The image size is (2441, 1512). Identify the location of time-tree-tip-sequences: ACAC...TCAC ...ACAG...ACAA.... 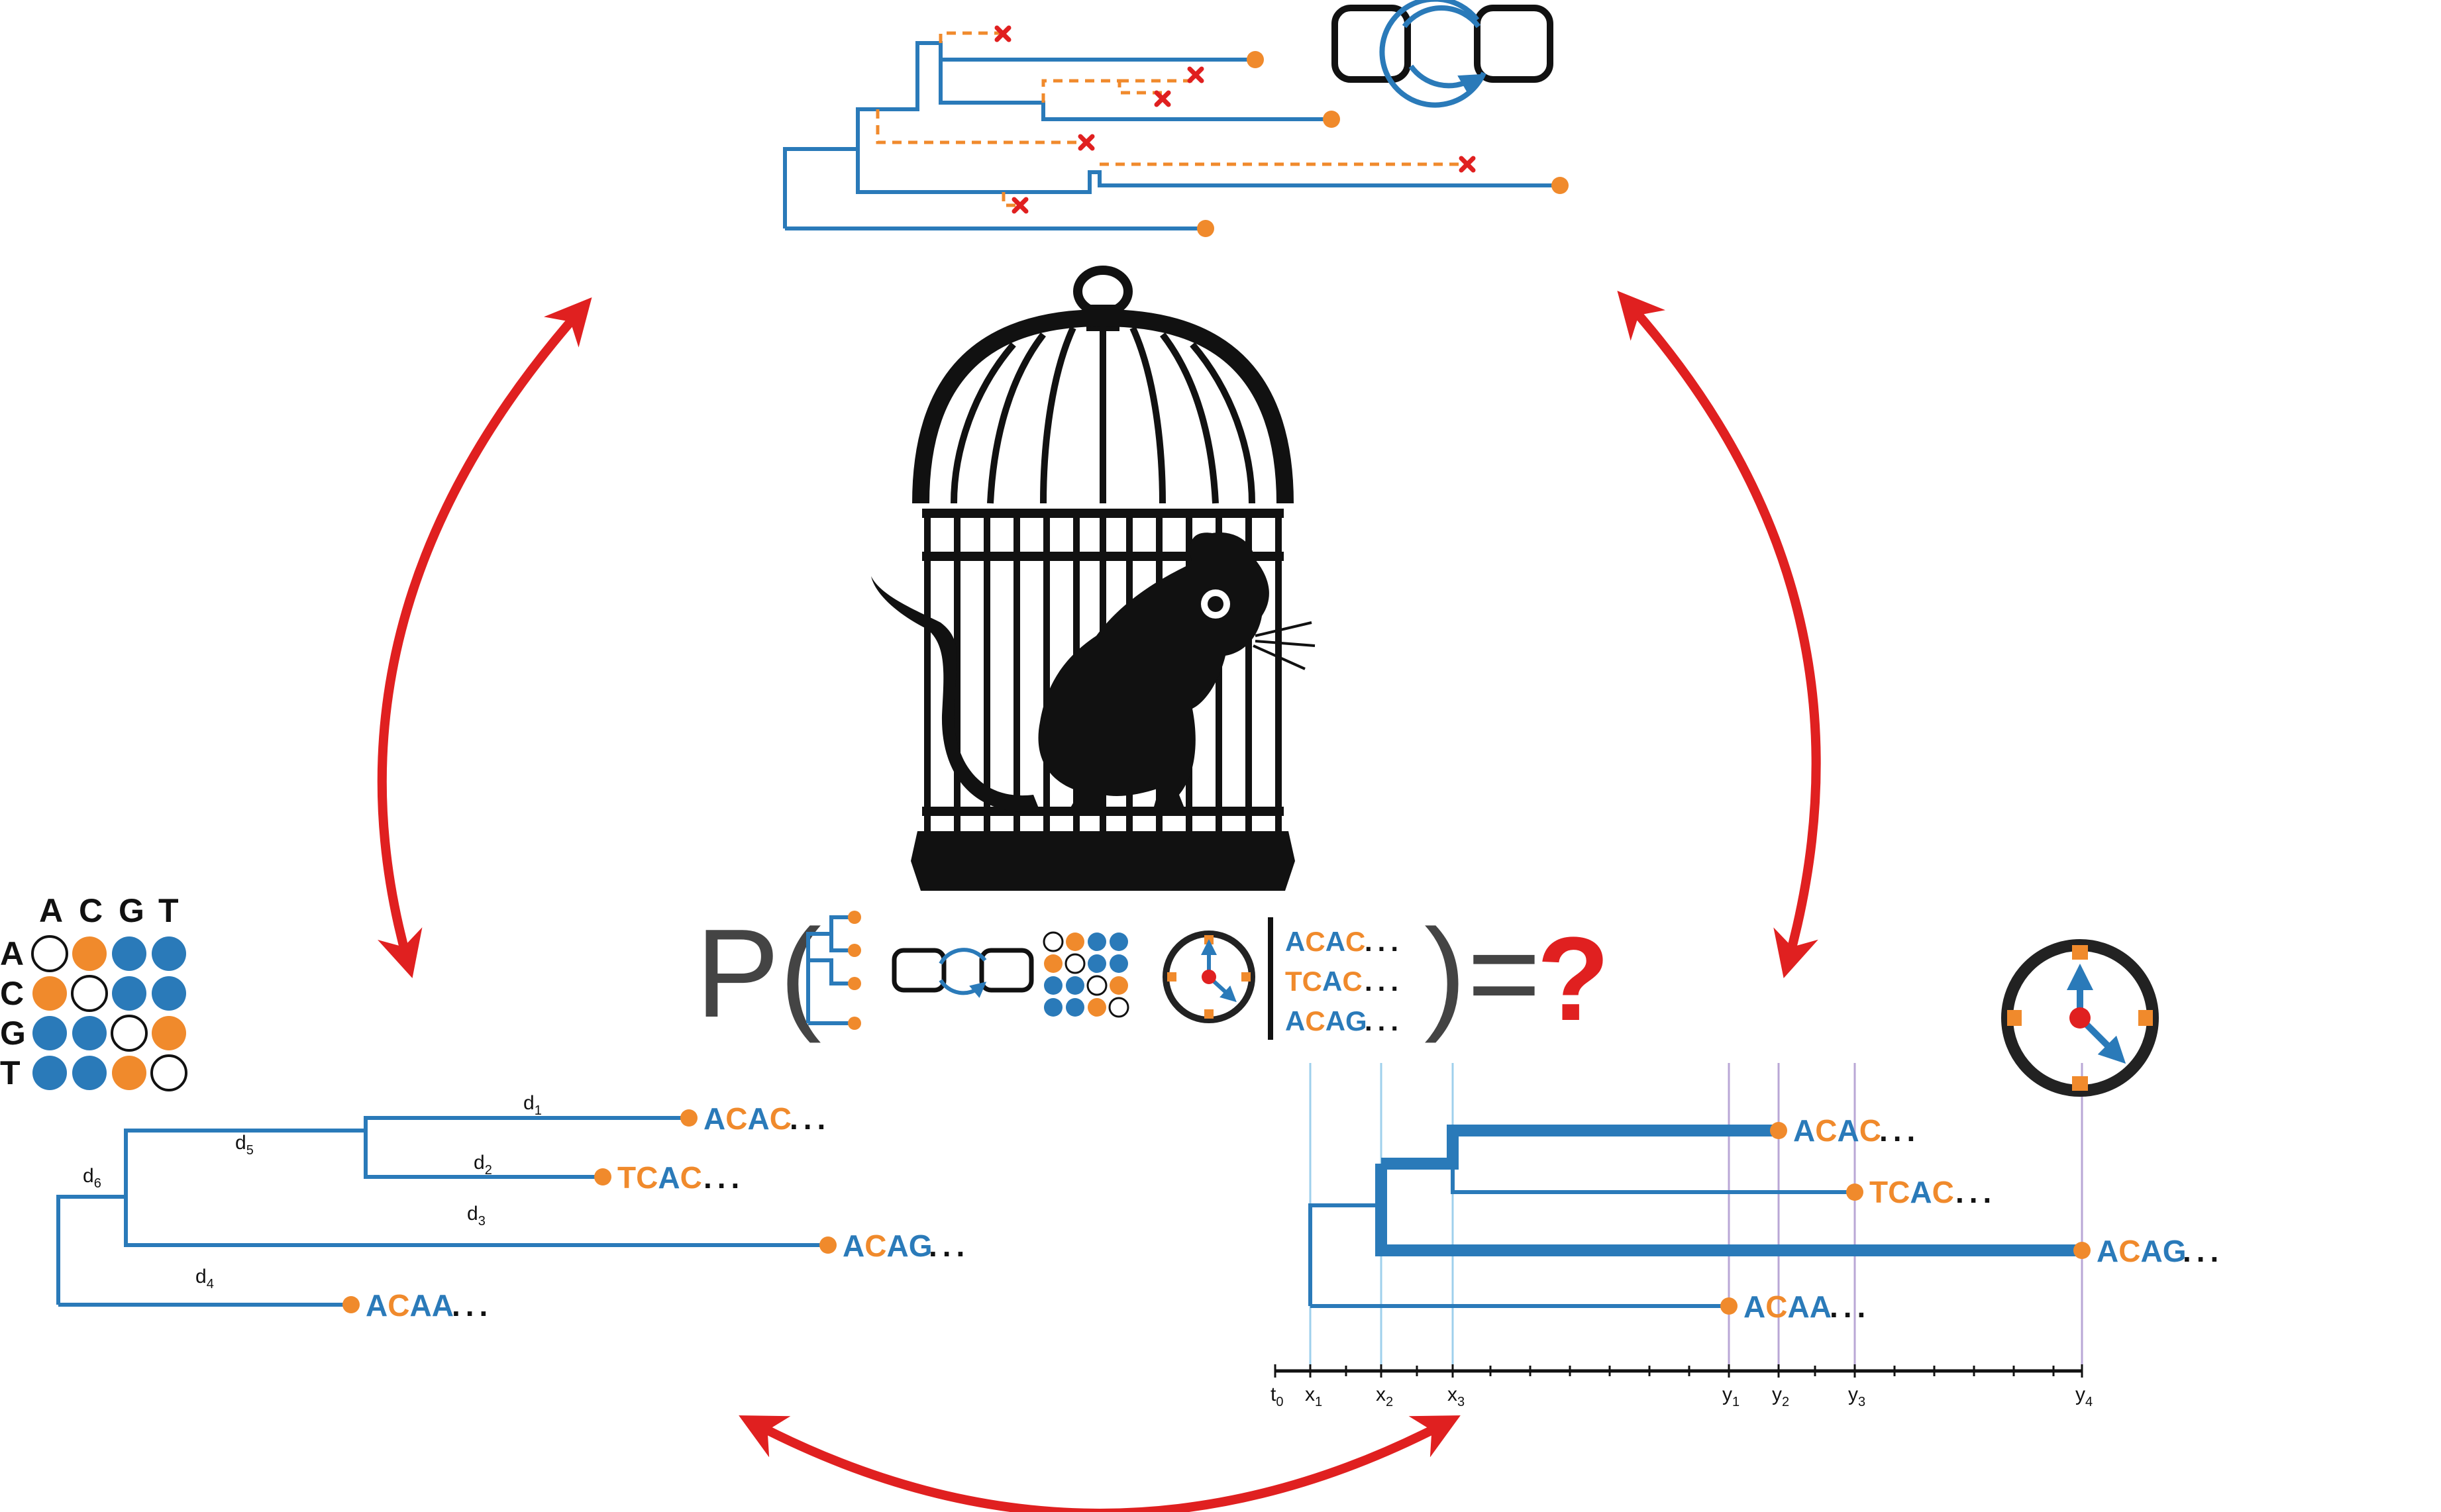
(1983, 1218).